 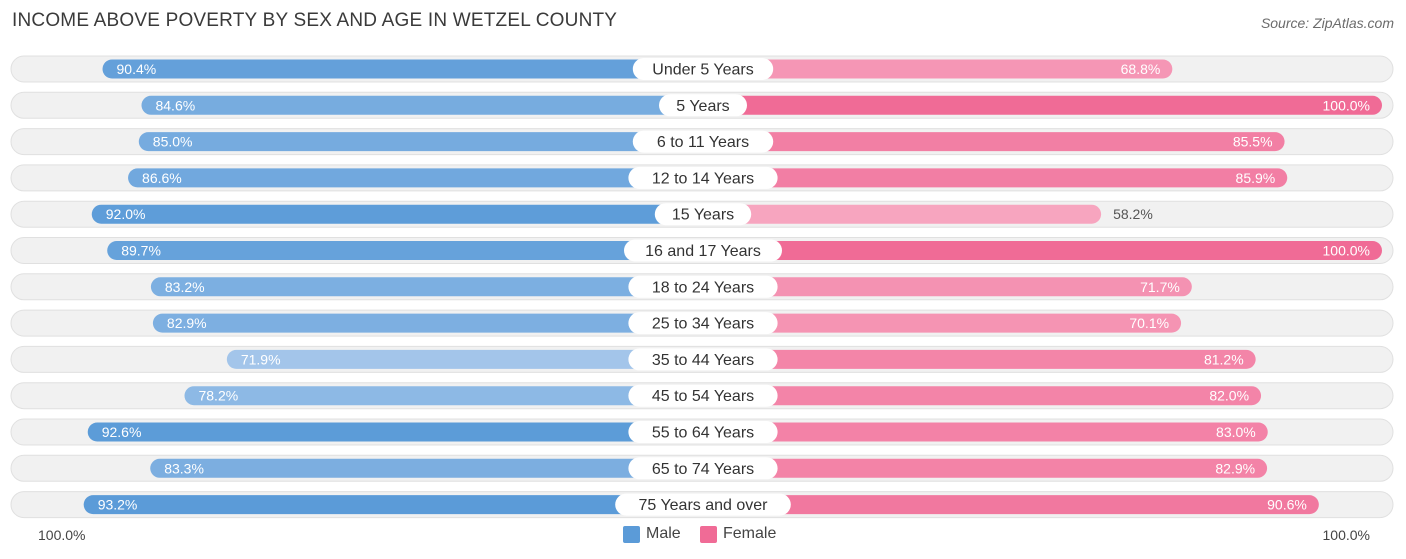 What do you see at coordinates (141, 251) in the screenshot?
I see `male-value-label: 89.7%` at bounding box center [141, 251].